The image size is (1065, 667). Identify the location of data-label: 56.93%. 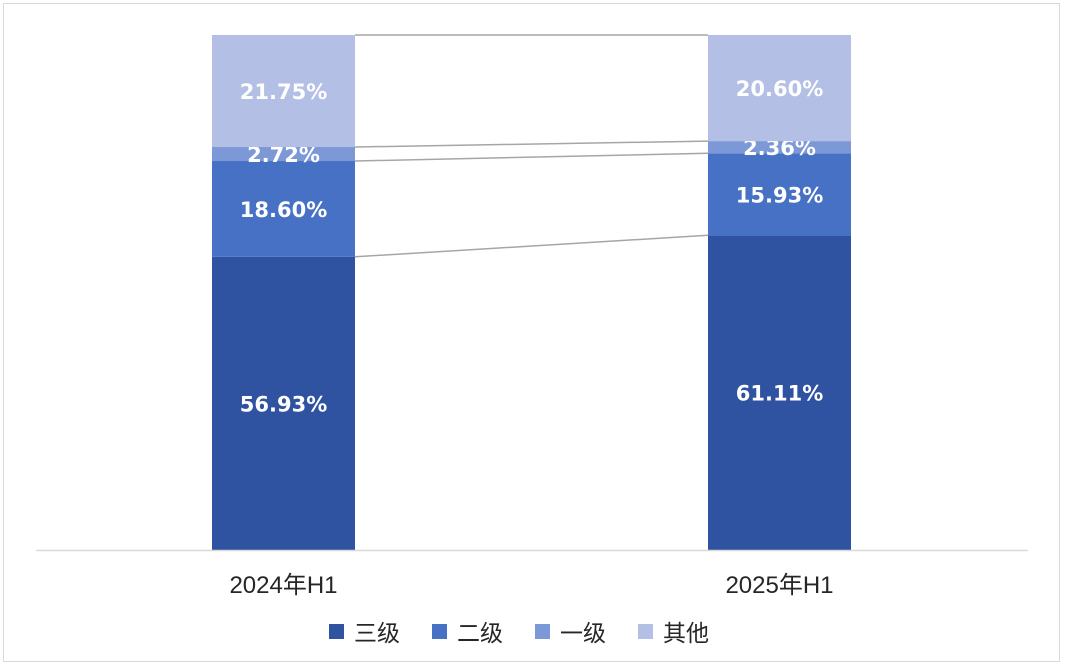
(283, 404).